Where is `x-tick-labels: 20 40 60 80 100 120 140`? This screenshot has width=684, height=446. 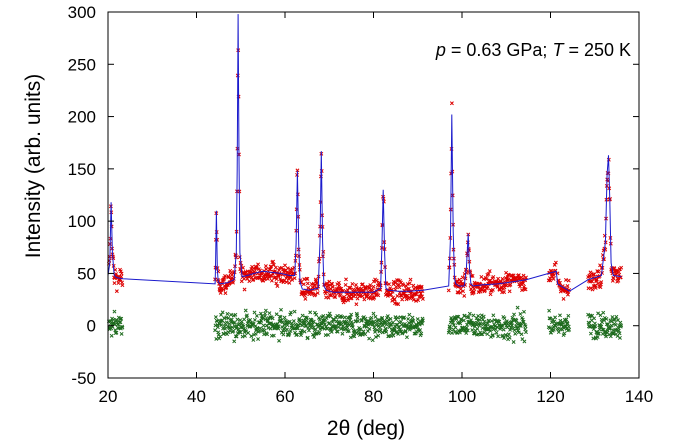
x-tick-labels: 20 40 60 80 100 120 140 is located at coordinates (376, 396).